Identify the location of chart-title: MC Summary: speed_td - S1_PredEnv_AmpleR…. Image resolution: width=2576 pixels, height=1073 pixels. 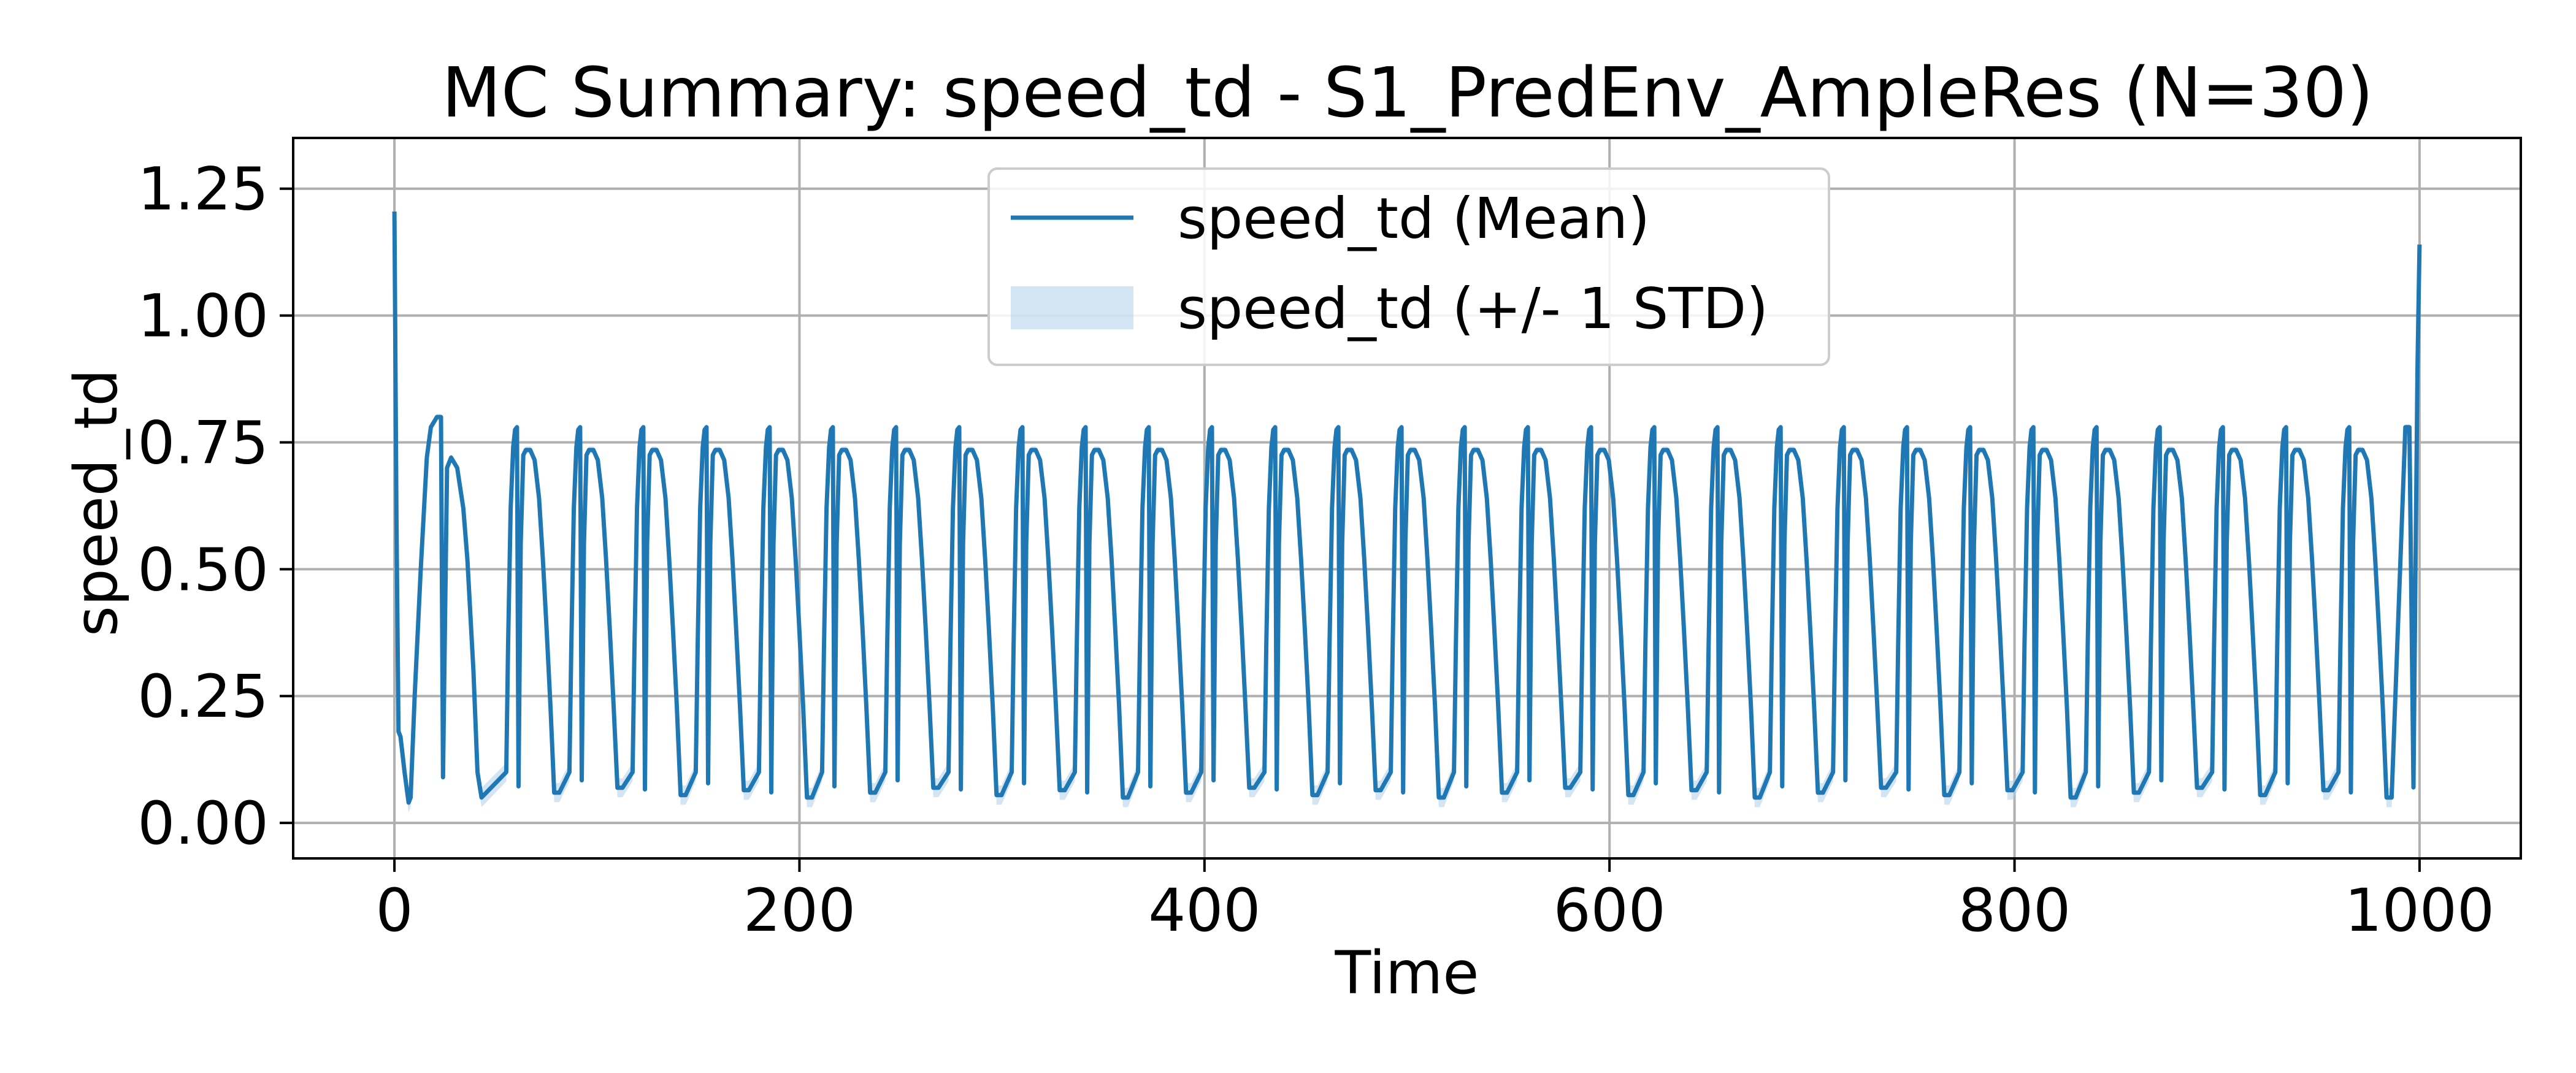
(1407, 93).